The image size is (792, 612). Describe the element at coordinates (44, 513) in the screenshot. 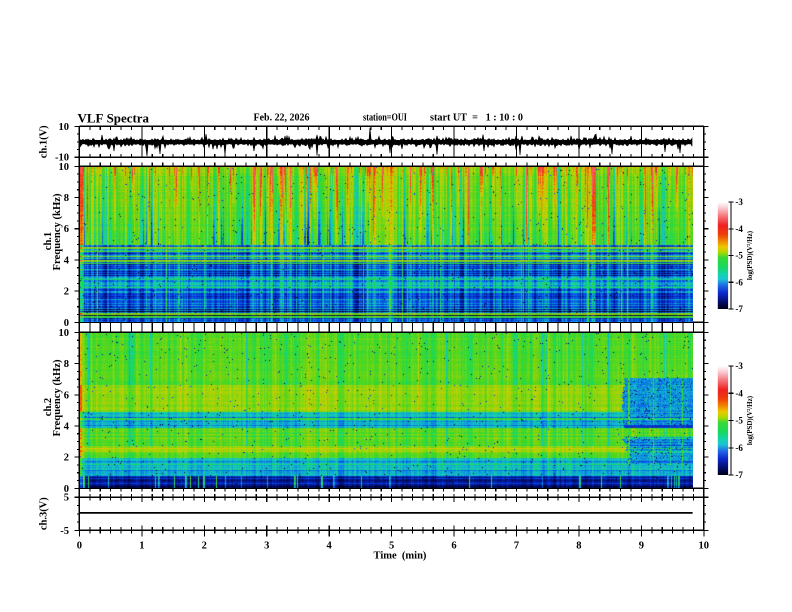

I see `svg-text: ch.3(V)` at that location.